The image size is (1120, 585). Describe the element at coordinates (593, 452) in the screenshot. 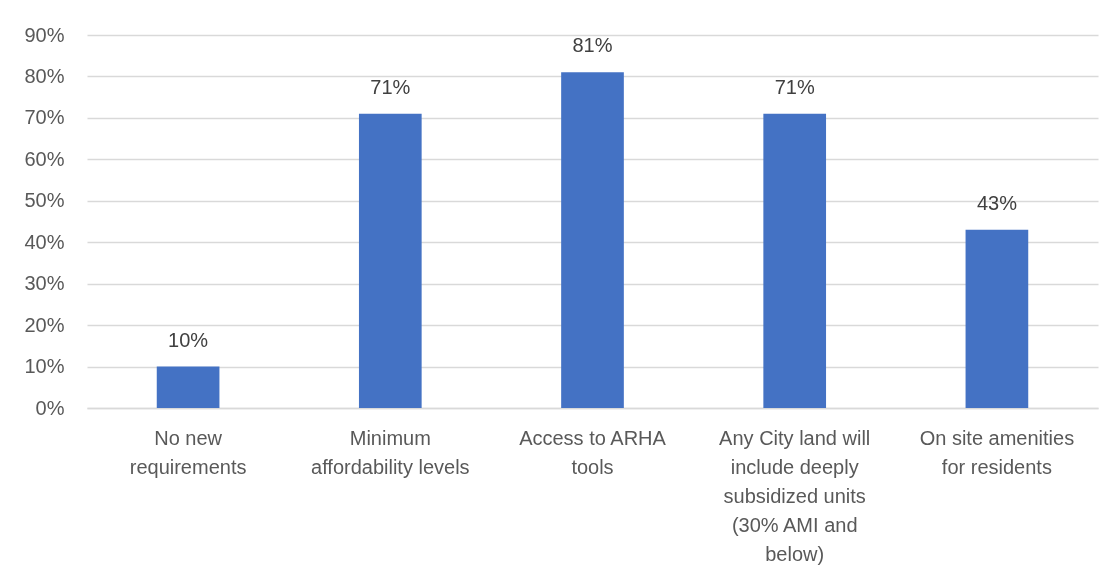

I see `x-tick-label: Access to ARHA tools` at that location.